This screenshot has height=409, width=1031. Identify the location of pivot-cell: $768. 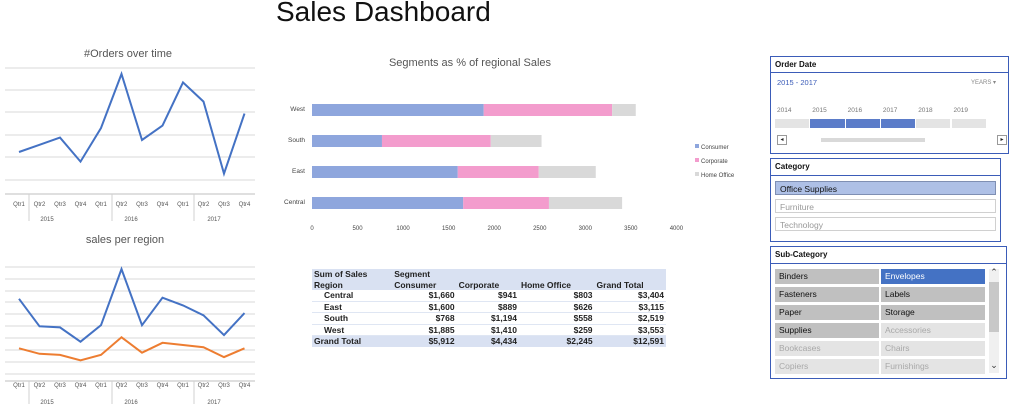
(424, 318).